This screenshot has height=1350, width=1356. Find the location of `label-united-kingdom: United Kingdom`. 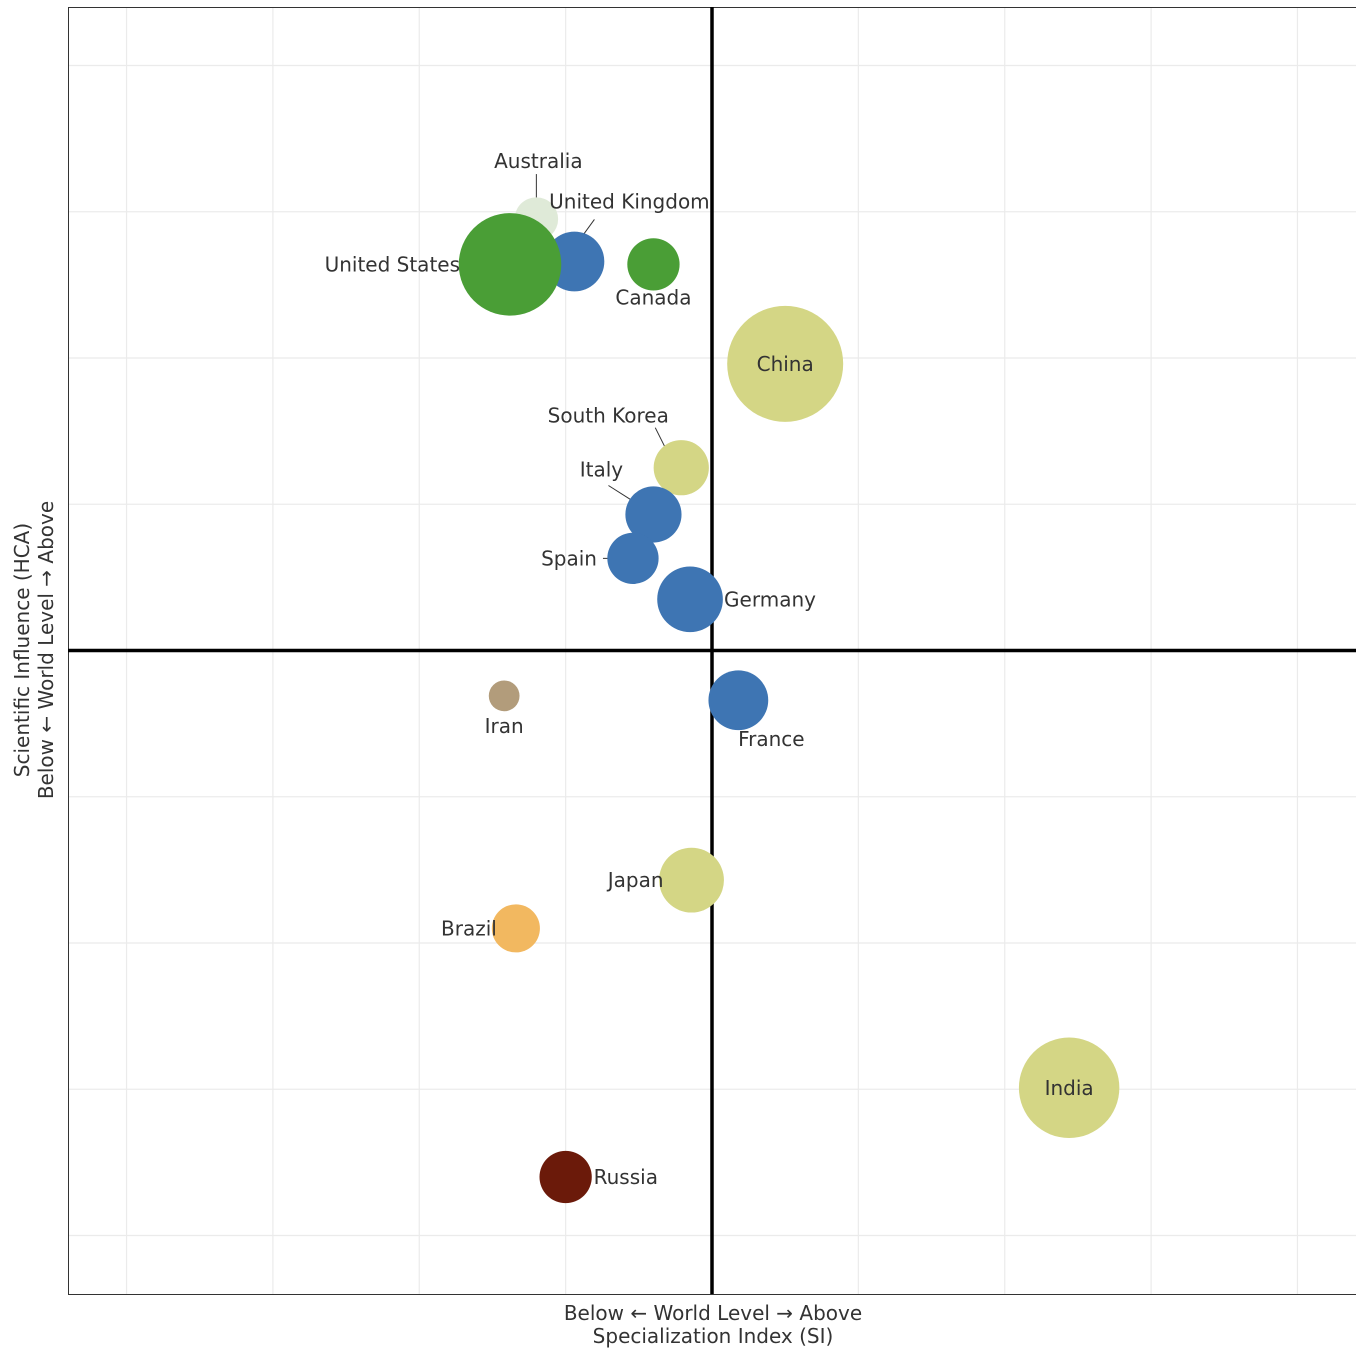

label-united-kingdom: United Kingdom is located at coordinates (629, 201).